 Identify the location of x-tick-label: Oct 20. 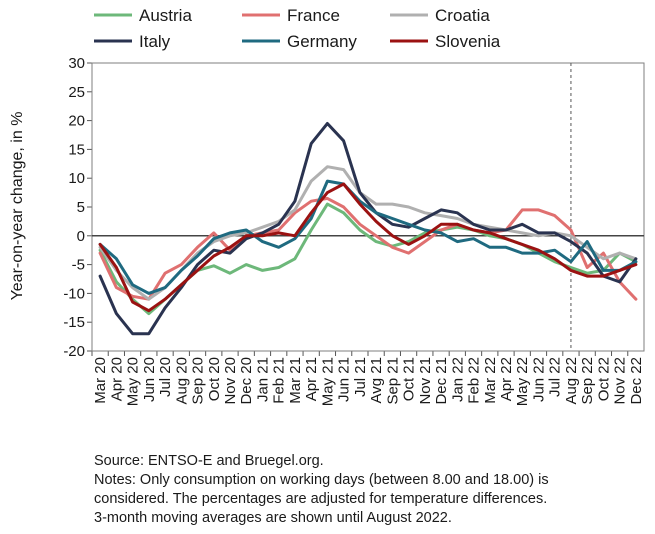
(214, 379).